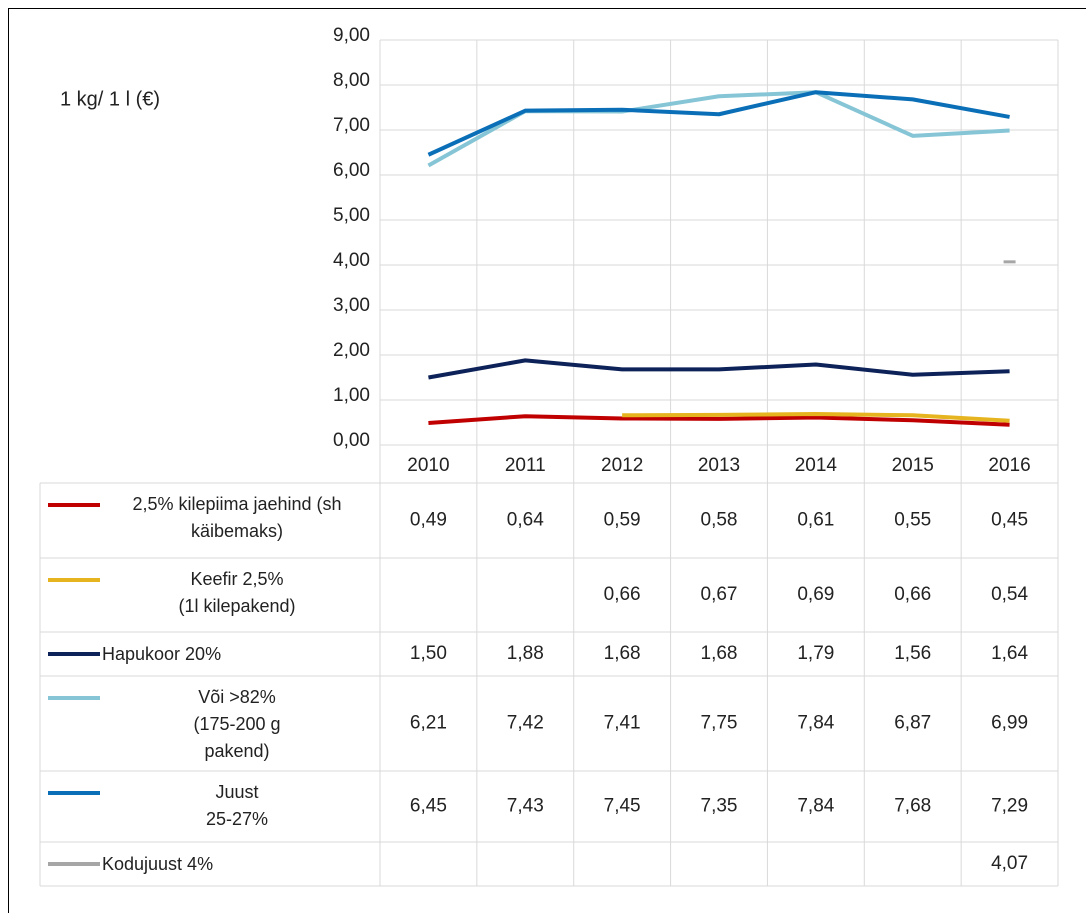  What do you see at coordinates (622, 723) in the screenshot?
I see `table-value: 7,41` at bounding box center [622, 723].